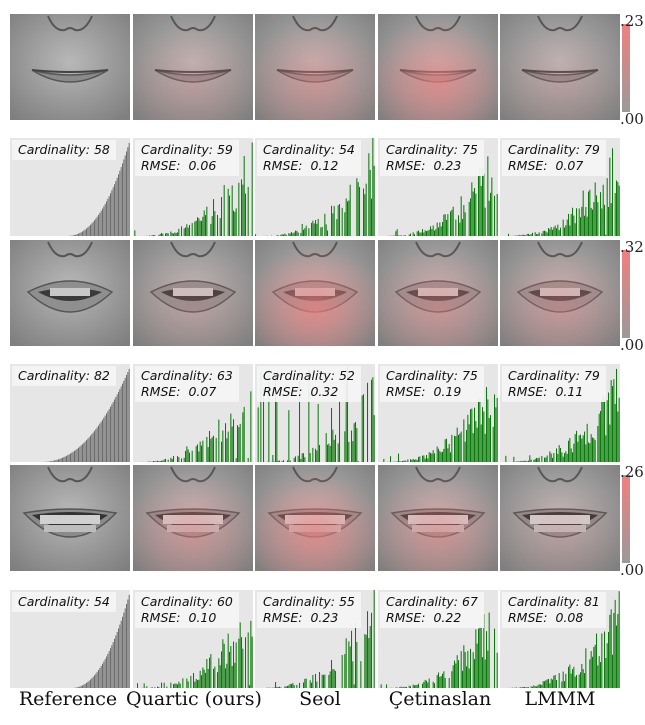 The height and width of the screenshot is (725, 645). I want to click on cardinality-text: Cardinality: 75, so click(432, 149).